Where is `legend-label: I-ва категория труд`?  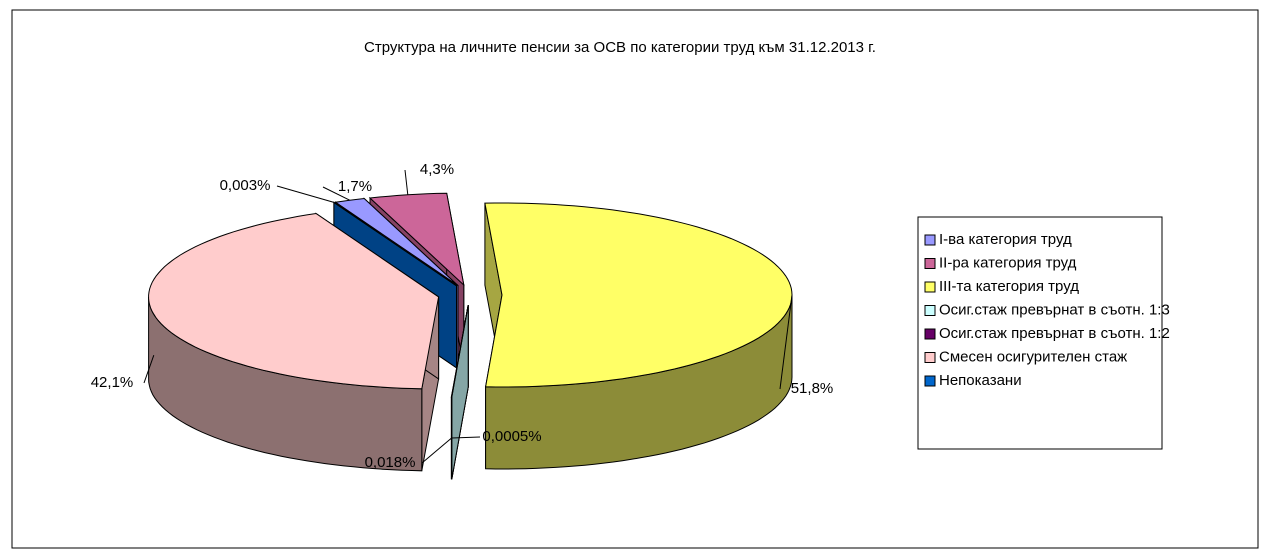
legend-label: I-ва категория труд is located at coordinates (1005, 239).